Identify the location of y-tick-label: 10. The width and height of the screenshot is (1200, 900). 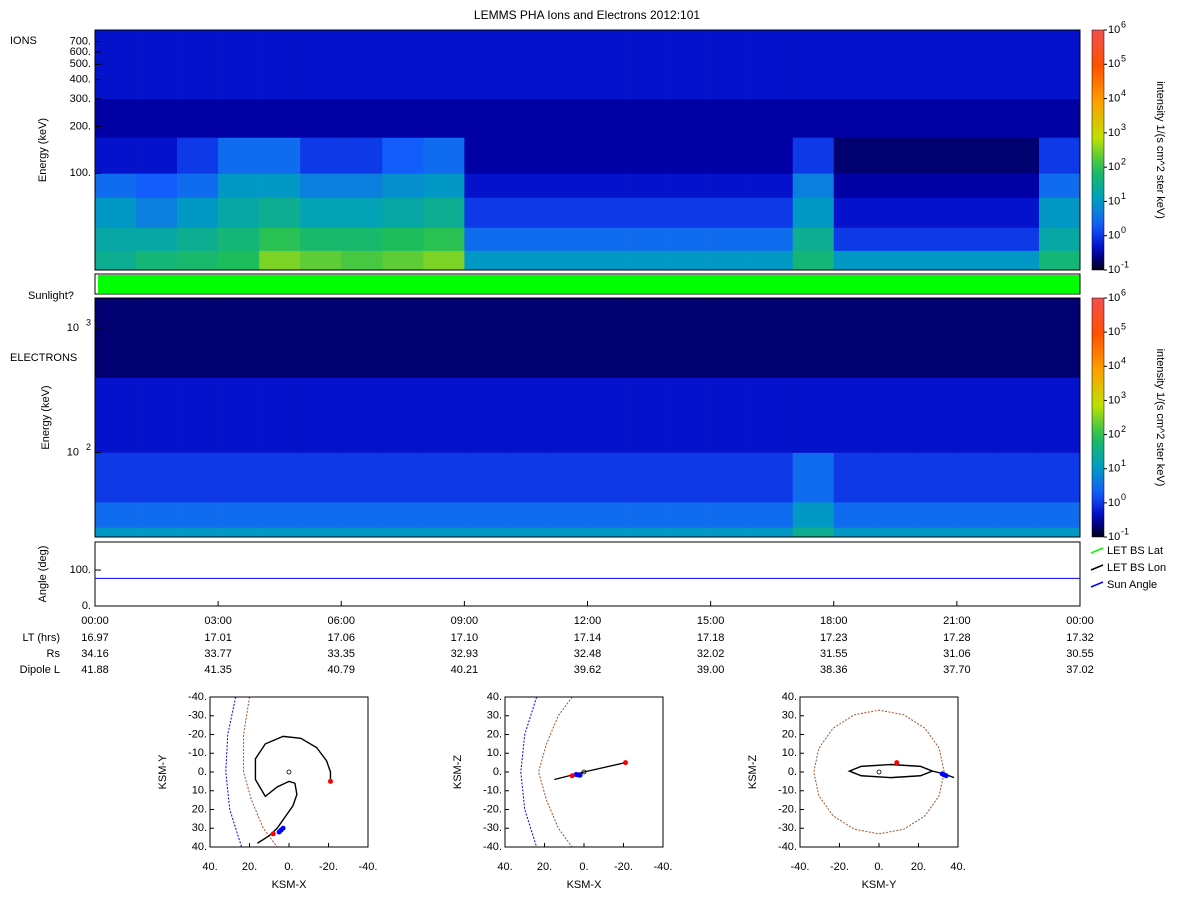
(73, 453).